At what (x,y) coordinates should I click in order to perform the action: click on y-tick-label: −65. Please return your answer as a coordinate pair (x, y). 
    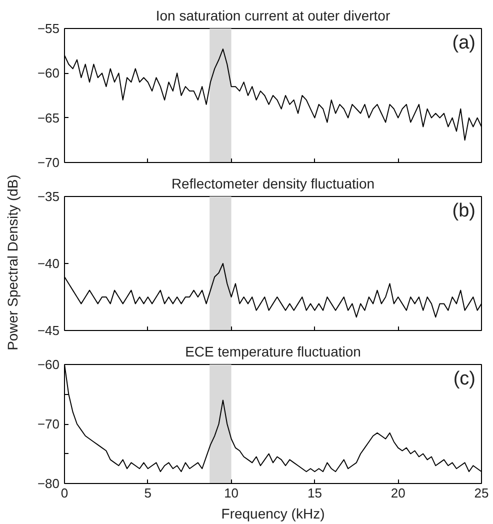
    Looking at the image, I should click on (48, 118).